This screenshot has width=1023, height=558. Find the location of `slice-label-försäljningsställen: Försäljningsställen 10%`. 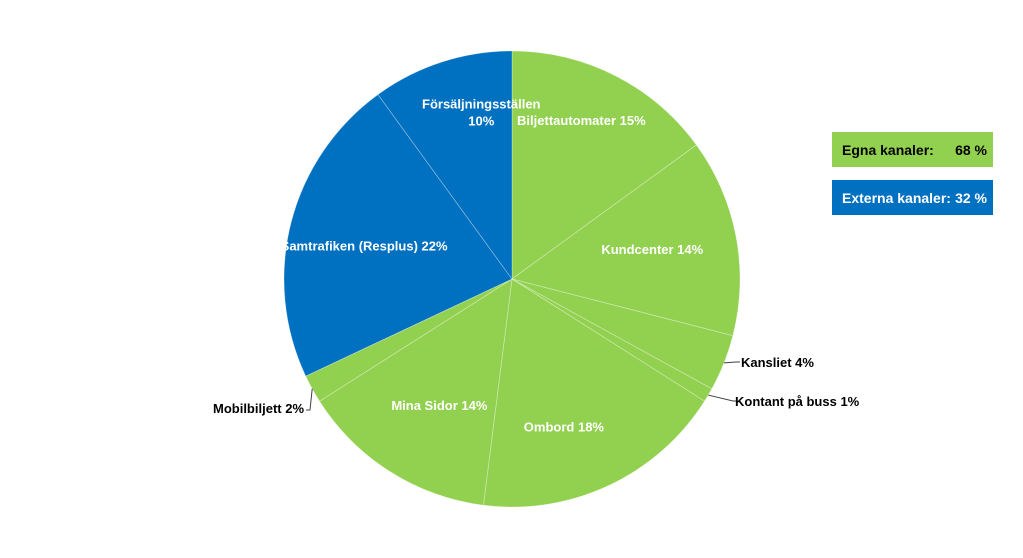

slice-label-försäljningsställen: Försäljningsställen 10% is located at coordinates (481, 112).